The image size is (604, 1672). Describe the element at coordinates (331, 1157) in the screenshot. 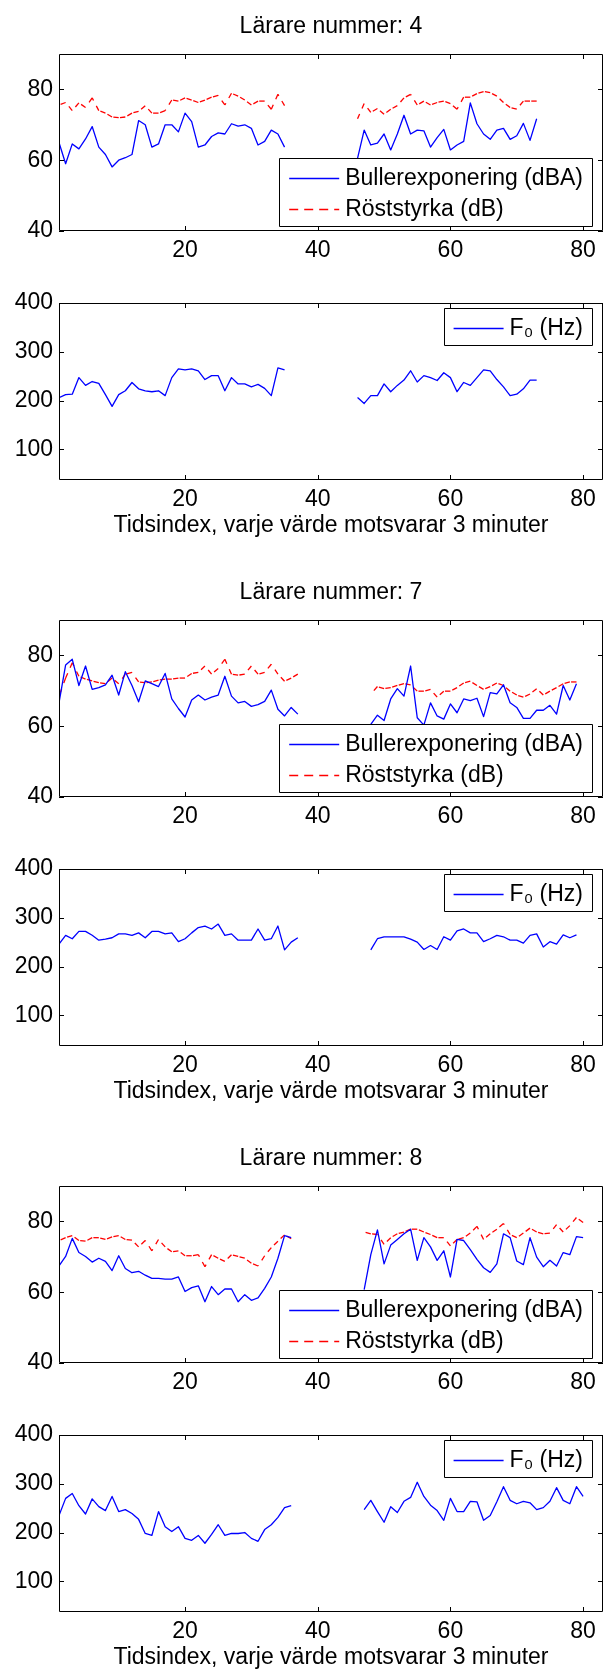

I see `chart-title: Lärare nummer: 8` at that location.